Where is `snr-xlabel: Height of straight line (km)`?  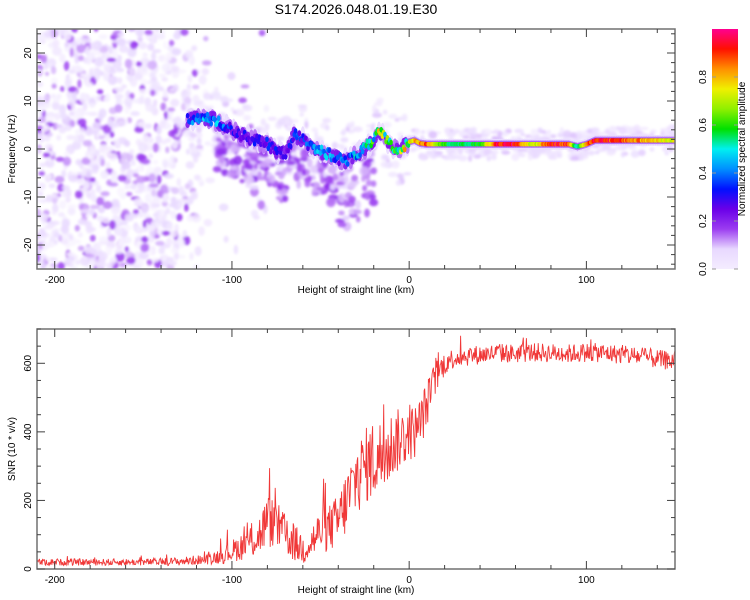 snr-xlabel: Height of straight line (km) is located at coordinates (356, 590).